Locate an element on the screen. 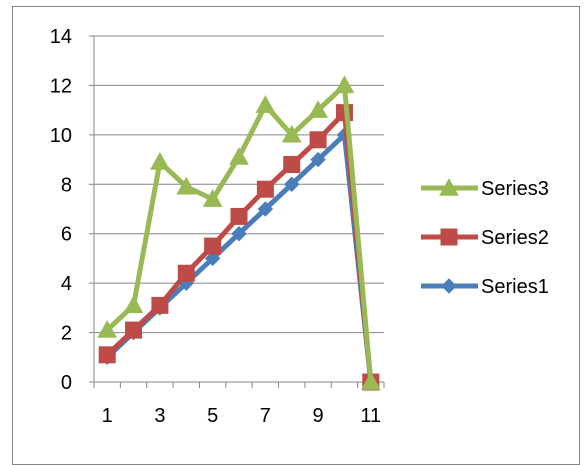  x-tick-label: 11 is located at coordinates (370, 416).